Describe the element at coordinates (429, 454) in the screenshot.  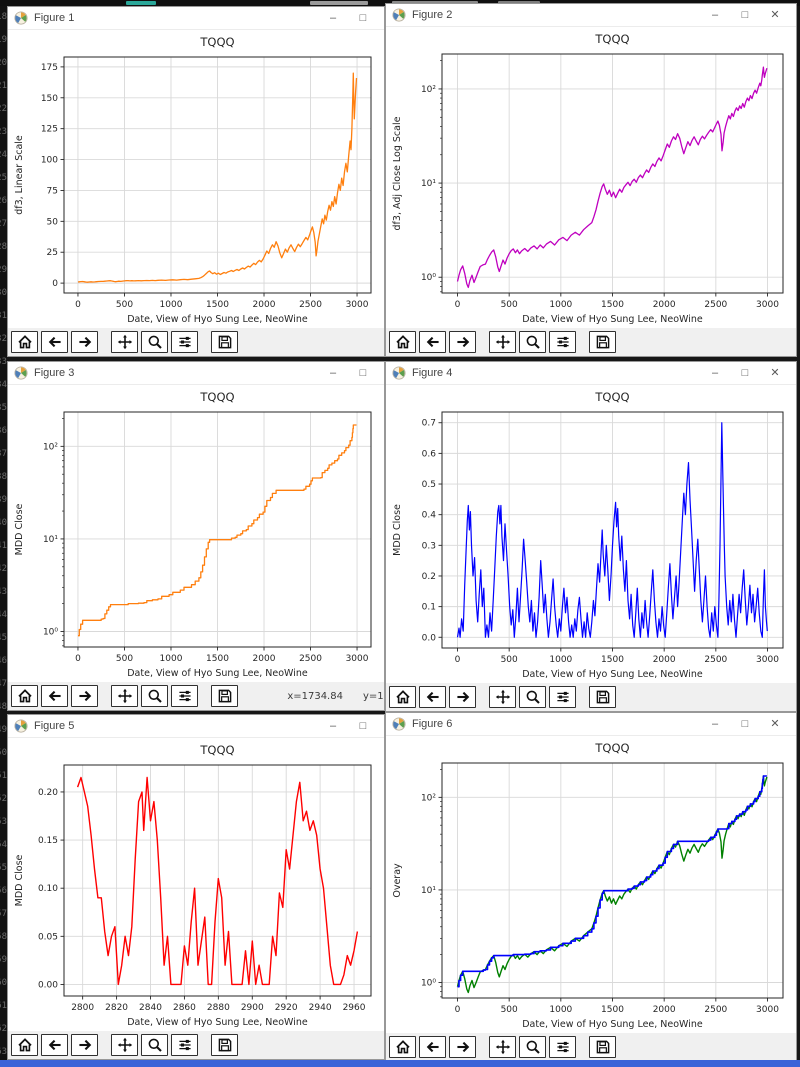
I see `svg-text: 0.6` at that location.